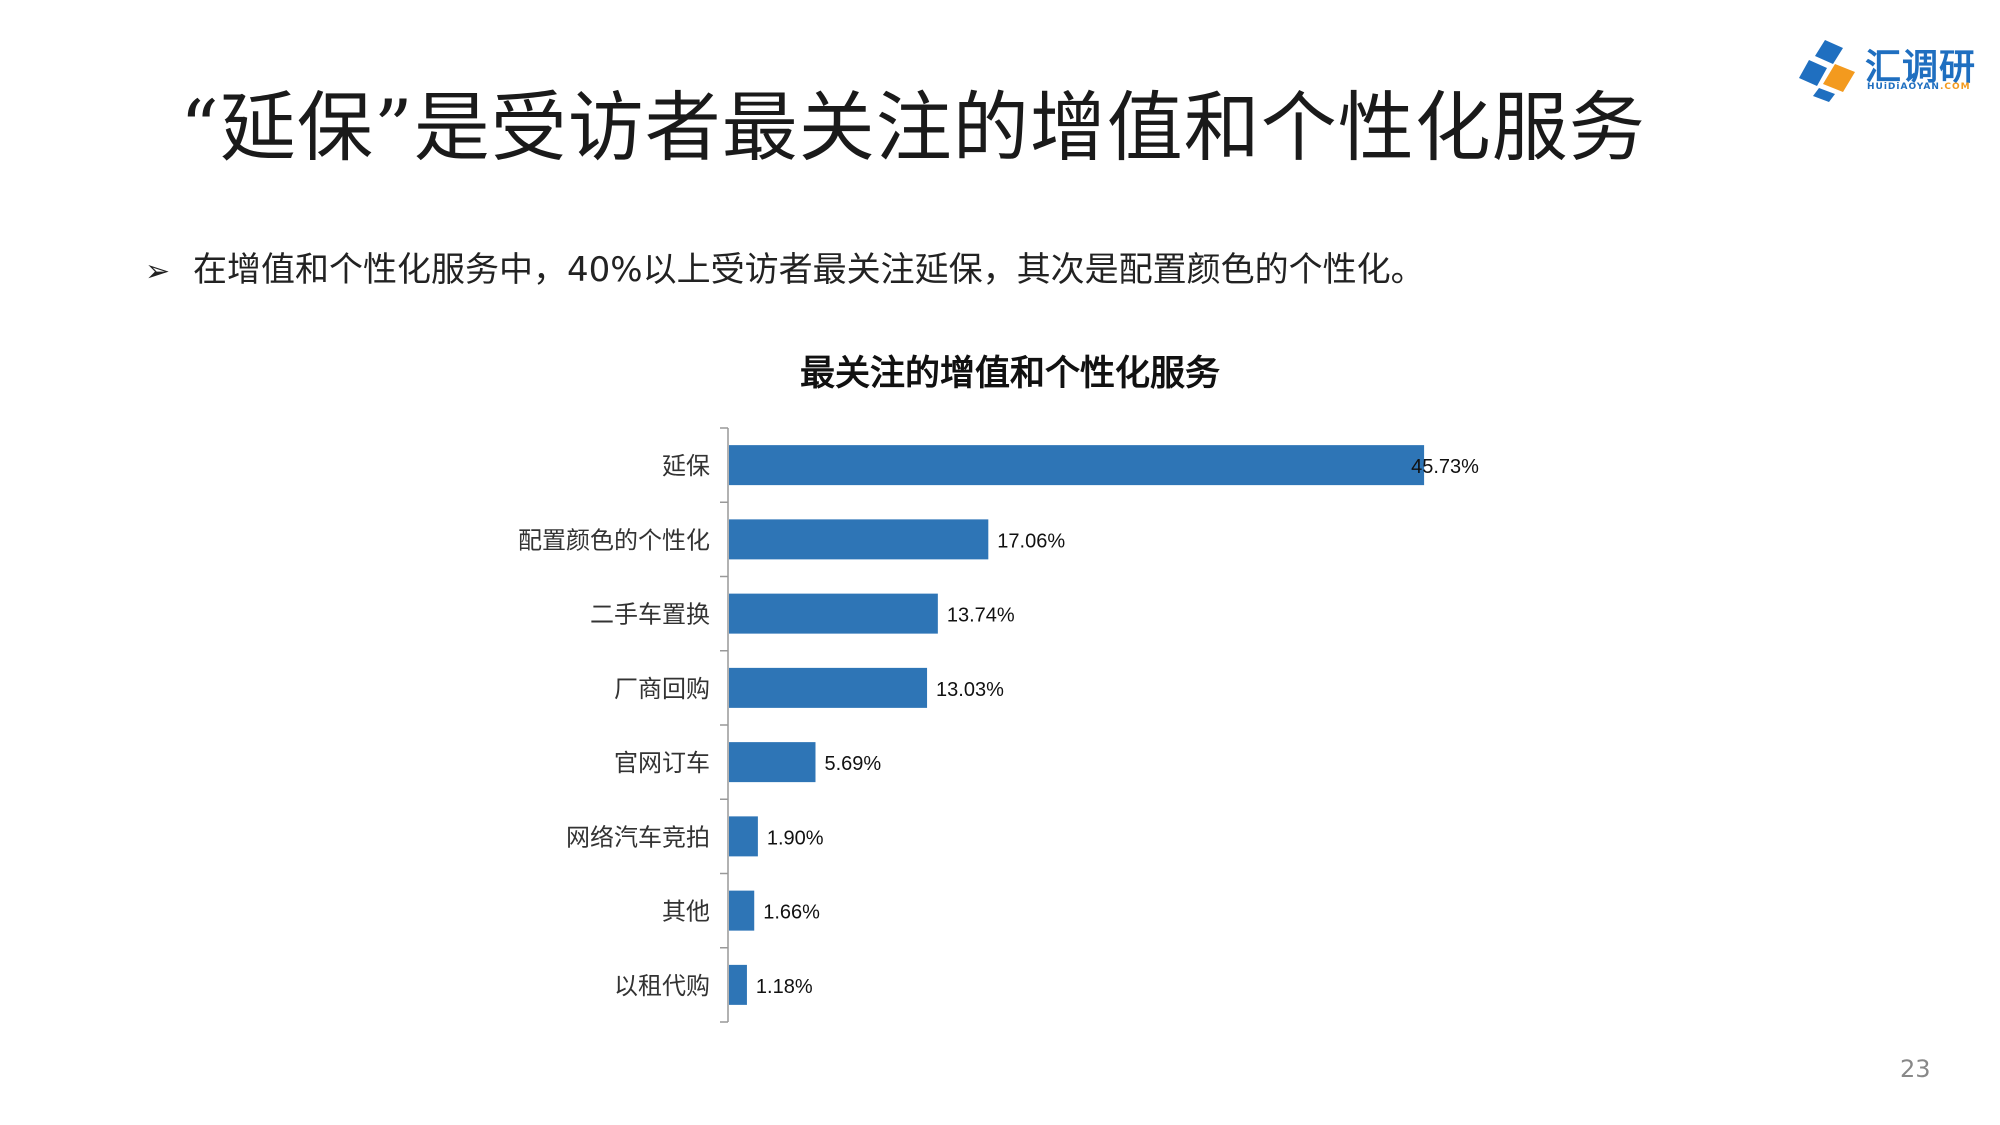 This screenshot has height=1125, width=2000. I want to click on category-label: 其他, so click(686, 912).